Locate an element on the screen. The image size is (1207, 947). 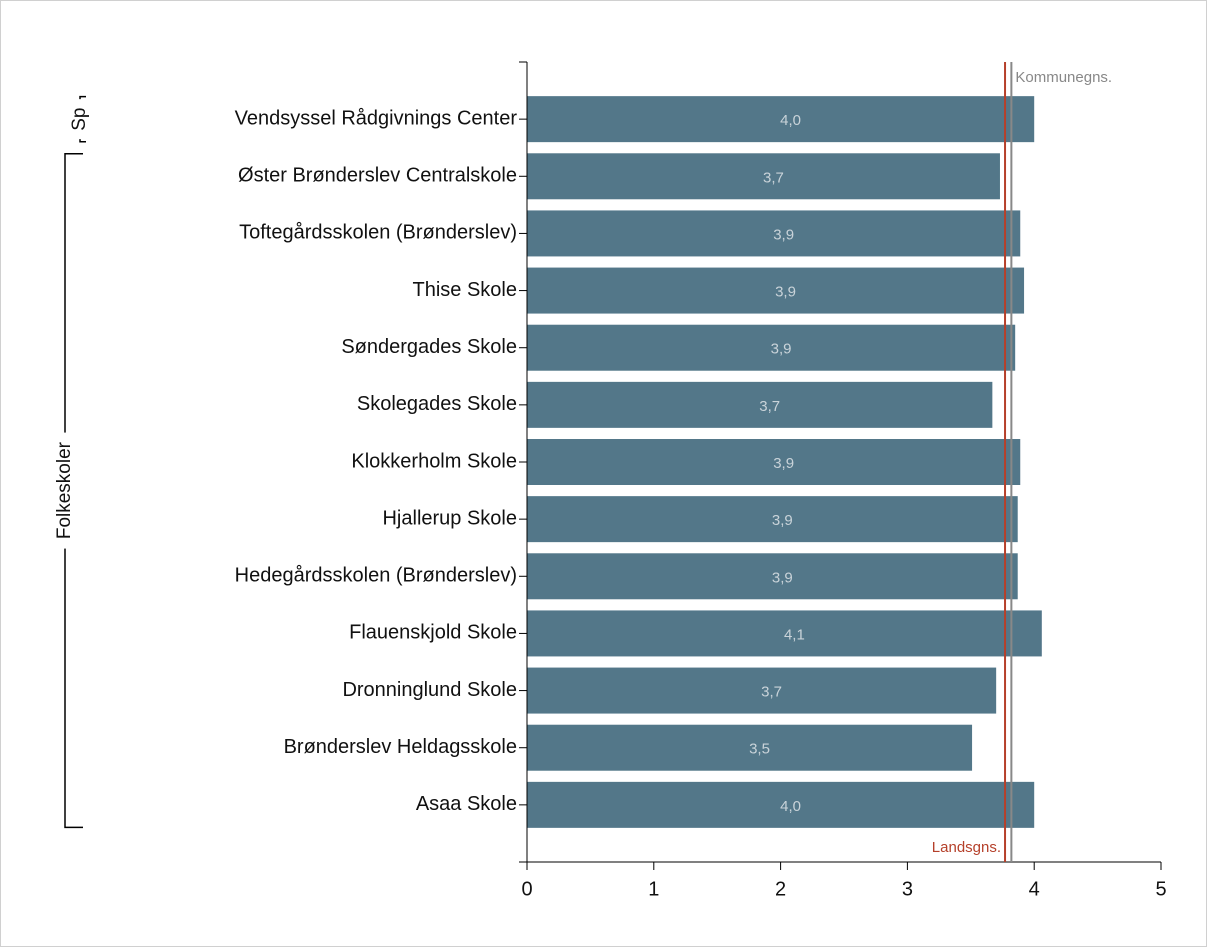
x-tick-label: 2 is located at coordinates (780, 889).